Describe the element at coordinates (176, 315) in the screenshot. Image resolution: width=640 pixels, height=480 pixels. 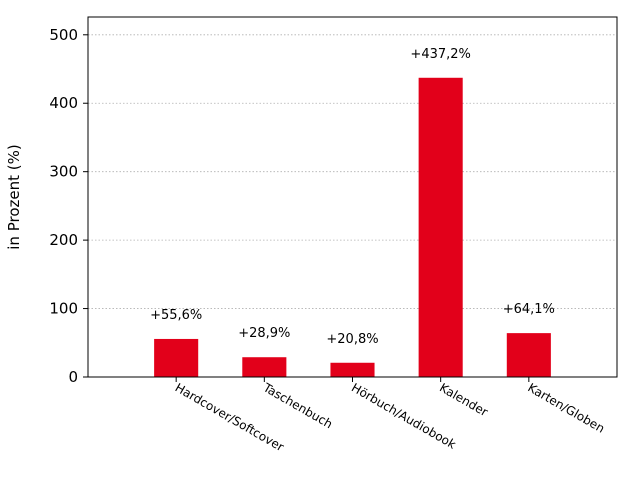
I see `value-label: +55,6%` at that location.